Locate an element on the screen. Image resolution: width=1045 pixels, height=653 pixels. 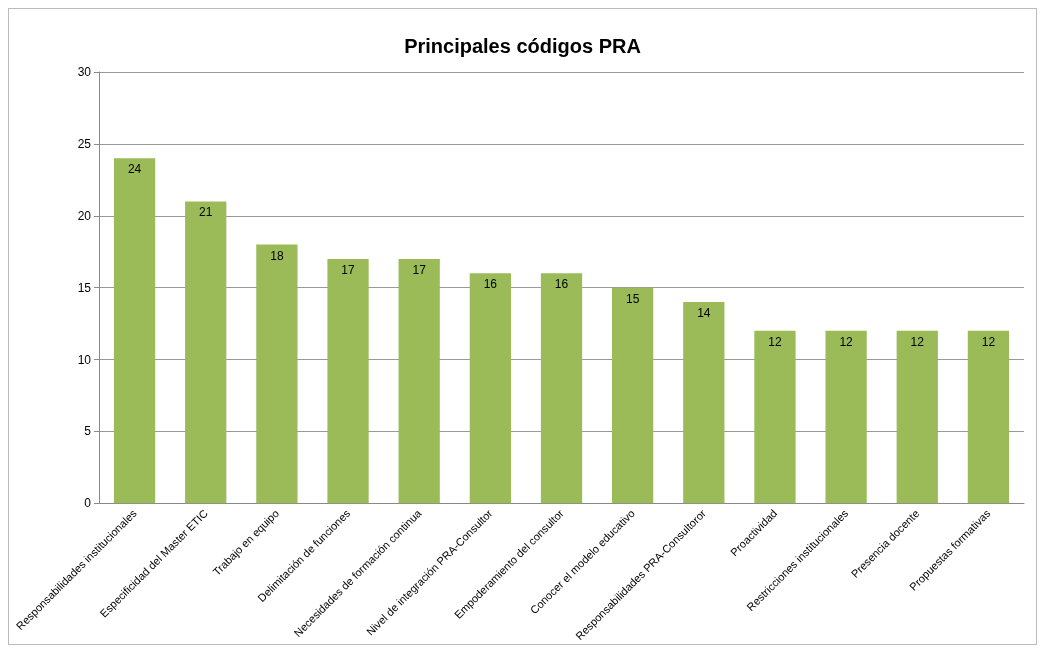
y-tick-label: 15 is located at coordinates (84, 287).